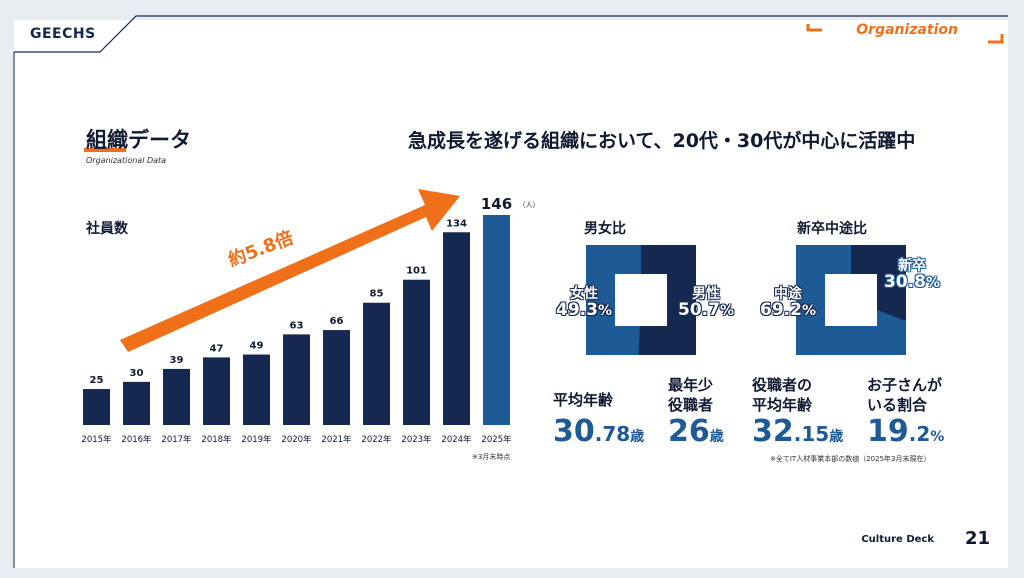 The image size is (1024, 578). I want to click on bar-2017年, so click(176, 396).